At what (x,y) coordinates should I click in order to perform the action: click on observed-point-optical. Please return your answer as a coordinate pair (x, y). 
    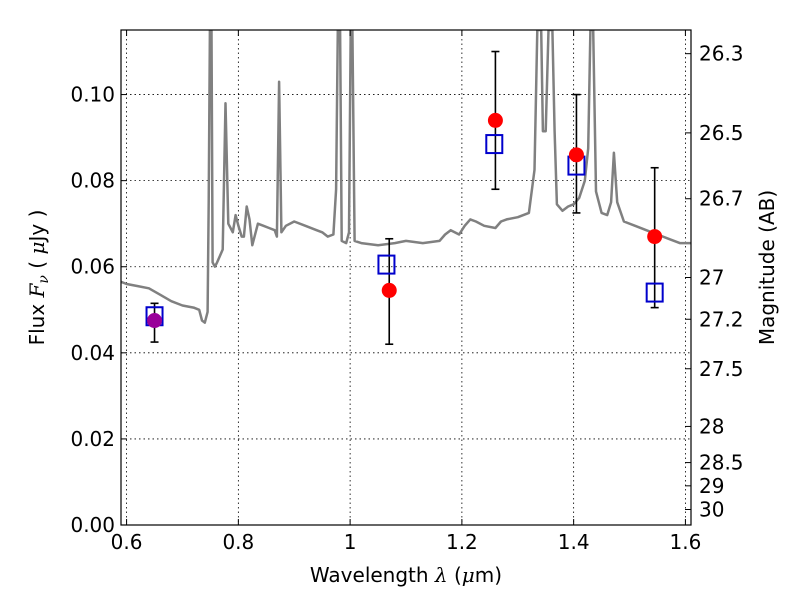
    Looking at the image, I should click on (155, 321).